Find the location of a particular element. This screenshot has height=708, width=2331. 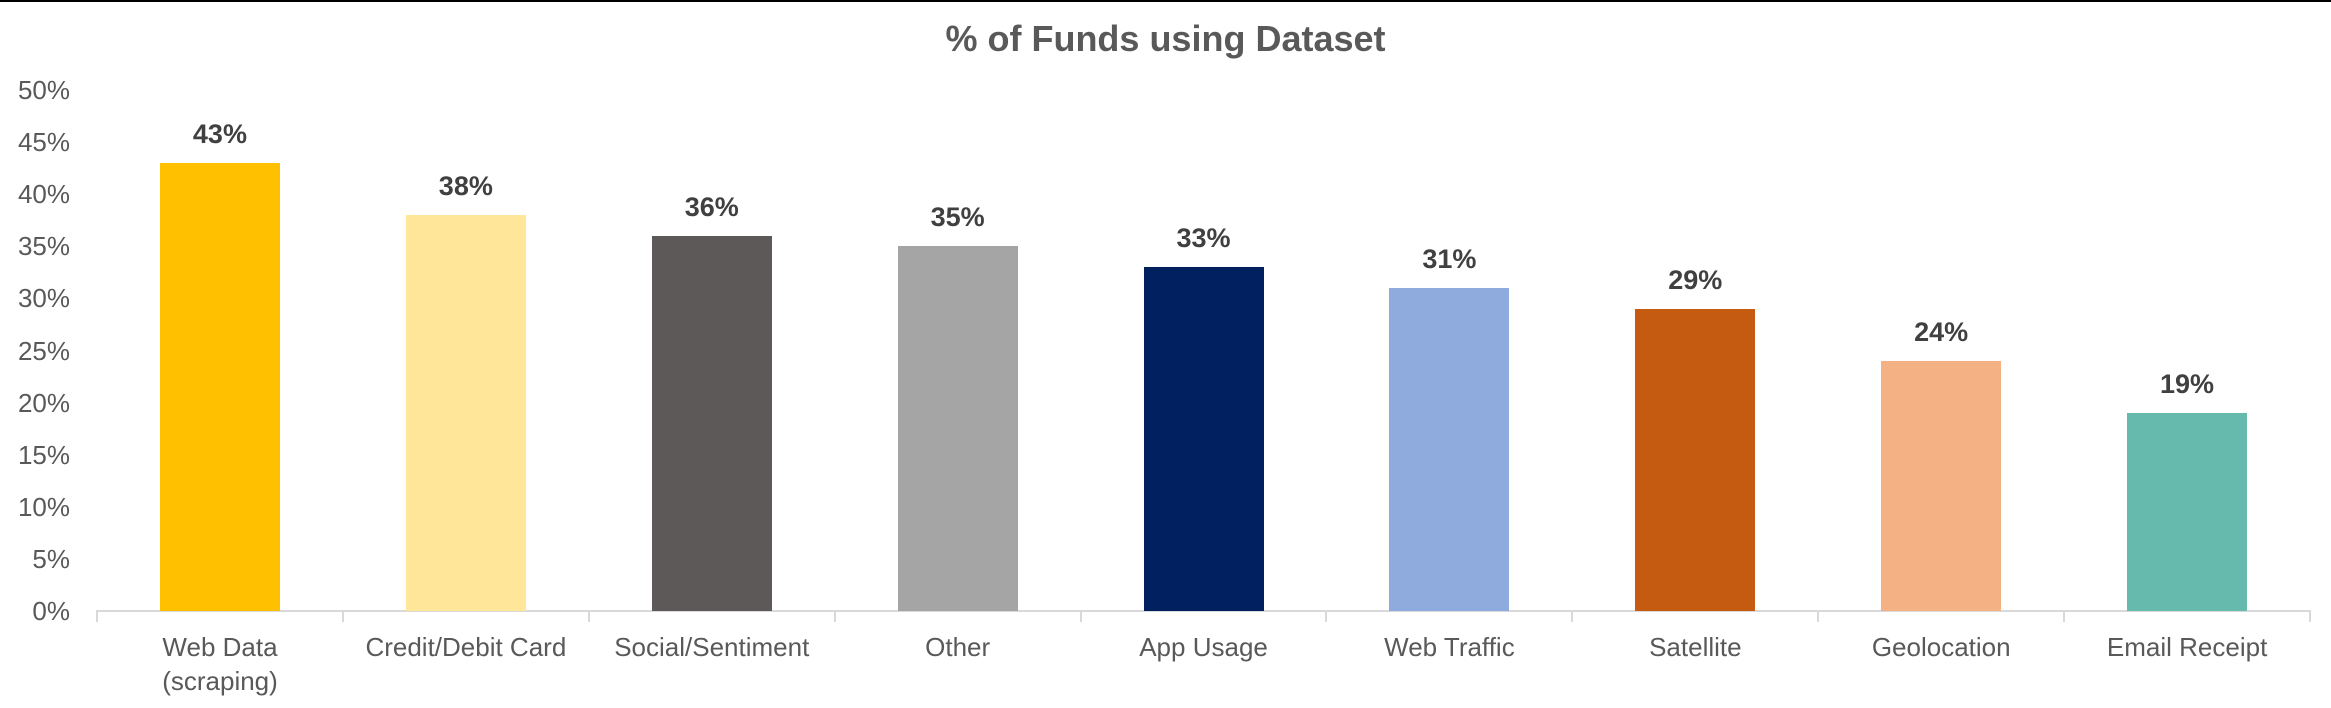

y-tick-label: 35% is located at coordinates (43, 246).